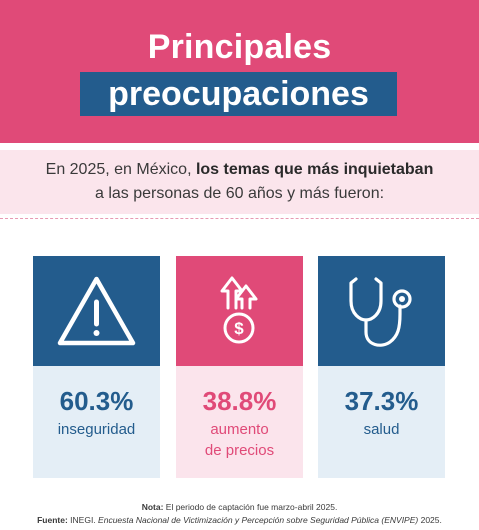 The height and width of the screenshot is (530, 479). I want to click on card-label: inseguridad, so click(96, 429).